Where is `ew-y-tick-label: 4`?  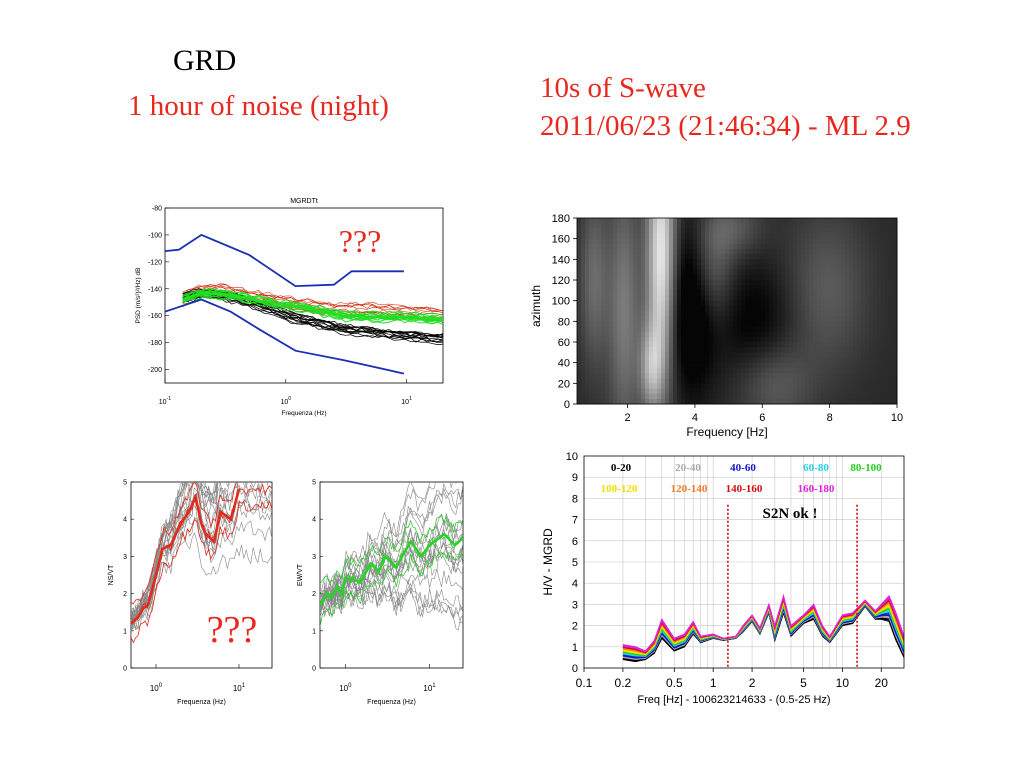
ew-y-tick-label: 4 is located at coordinates (314, 520).